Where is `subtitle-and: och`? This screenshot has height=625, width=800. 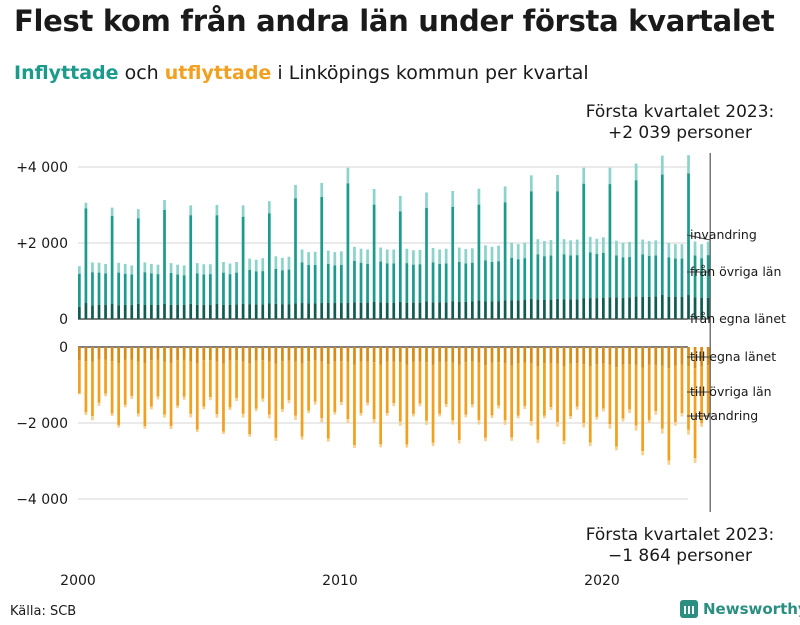 subtitle-and: och is located at coordinates (141, 73).